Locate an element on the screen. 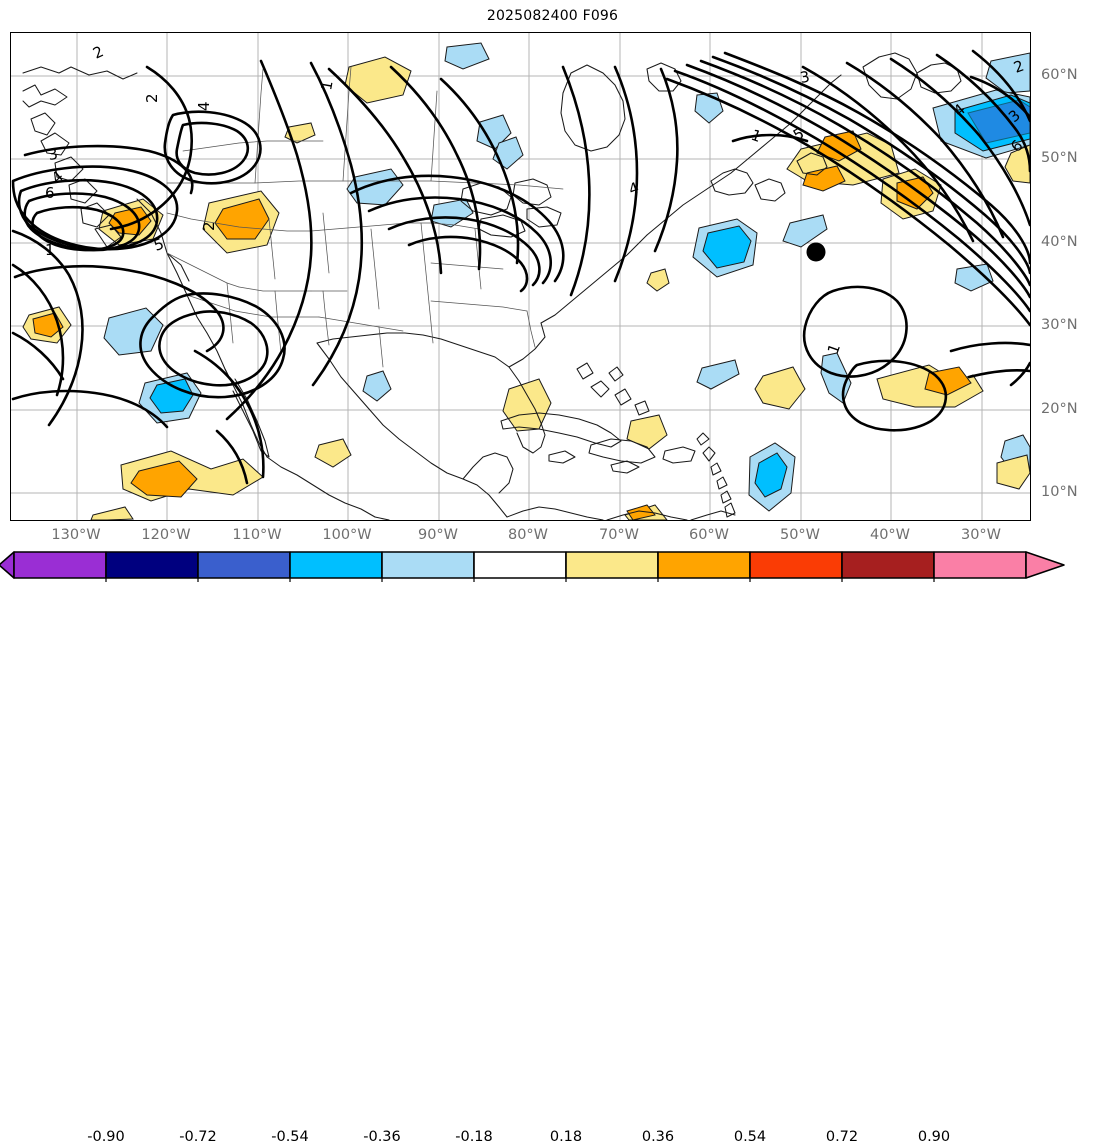 The image size is (1105, 1145). colorbar-svg is located at coordinates (532, 566).